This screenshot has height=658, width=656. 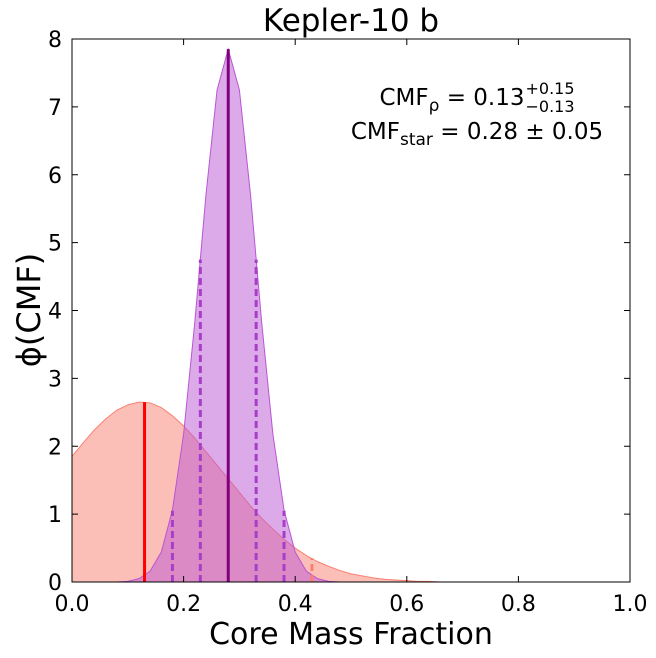 I want to click on y-axis-label: ϕ(CMF), so click(x=29, y=310).